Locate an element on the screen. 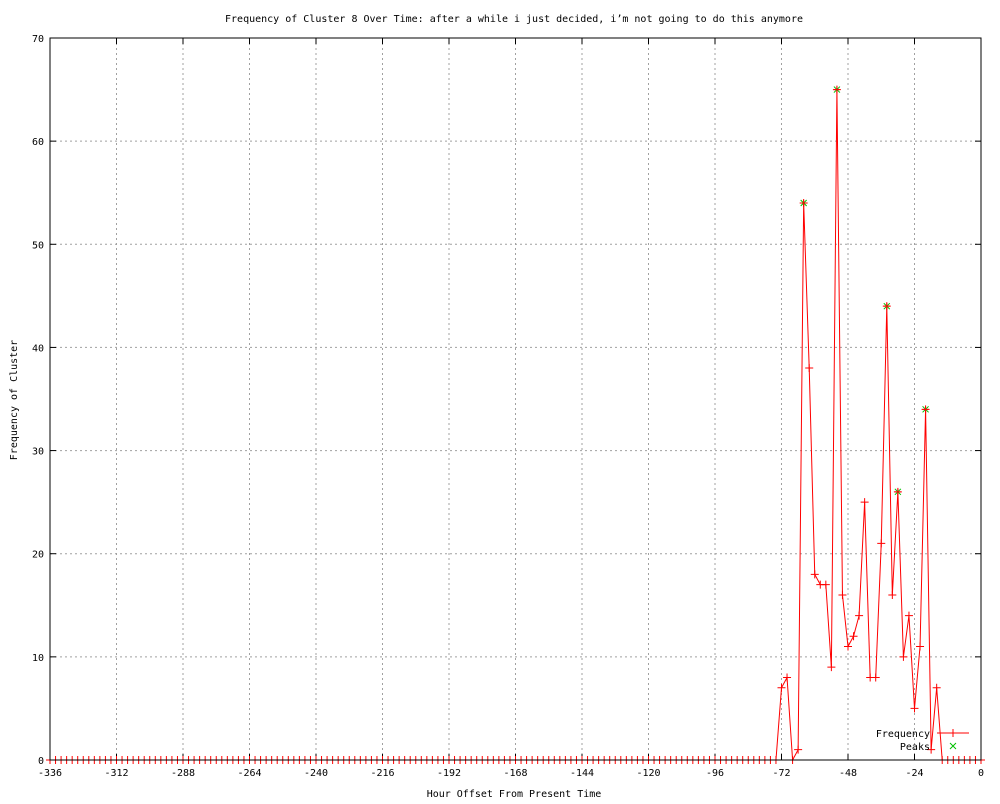  y-tick-label: 40 is located at coordinates (38, 348).